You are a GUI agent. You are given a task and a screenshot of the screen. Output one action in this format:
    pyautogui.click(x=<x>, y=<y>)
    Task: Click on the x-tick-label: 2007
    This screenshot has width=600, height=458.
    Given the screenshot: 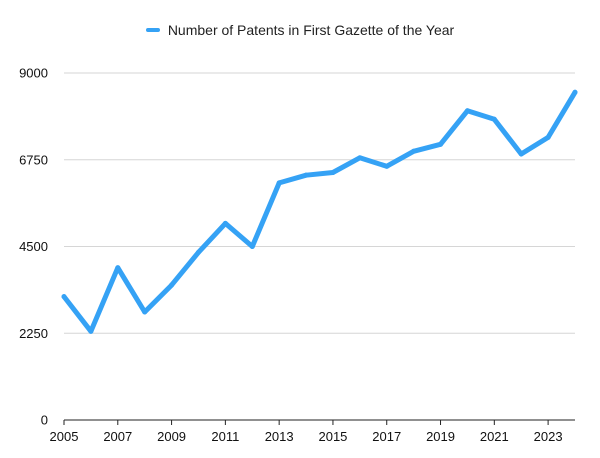 What is the action you would take?
    pyautogui.click(x=117, y=436)
    